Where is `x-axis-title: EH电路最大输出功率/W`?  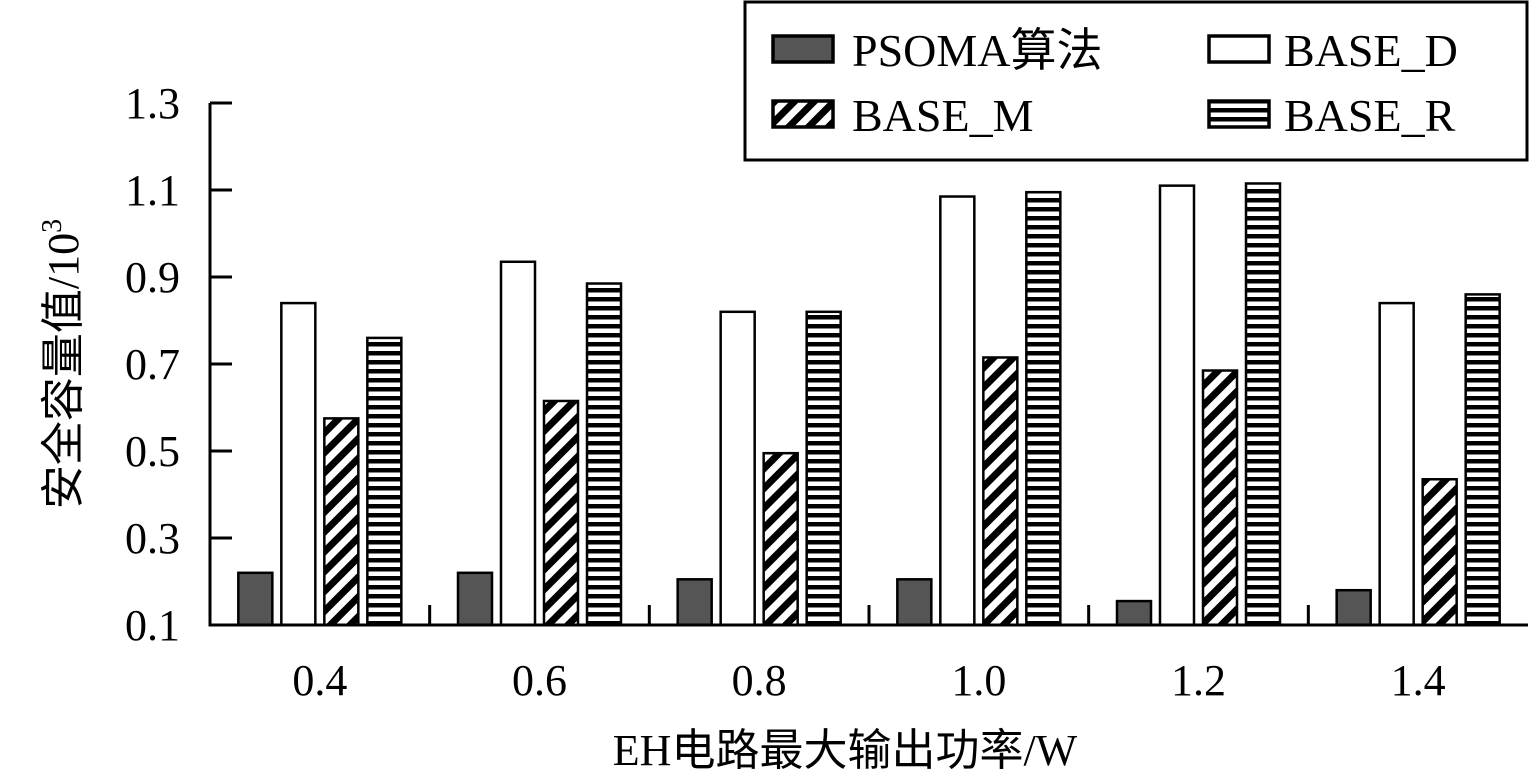 x-axis-title: EH电路最大输出功率/W is located at coordinates (845, 750).